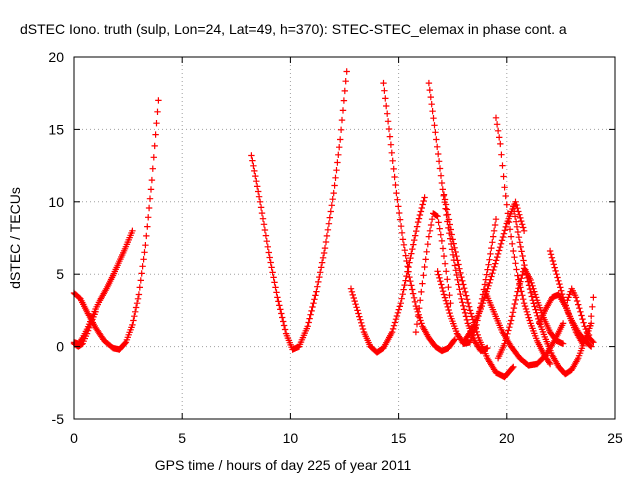 Image resolution: width=640 pixels, height=480 pixels. Describe the element at coordinates (60, 274) in the screenshot. I see `y-tick-label: 5` at that location.